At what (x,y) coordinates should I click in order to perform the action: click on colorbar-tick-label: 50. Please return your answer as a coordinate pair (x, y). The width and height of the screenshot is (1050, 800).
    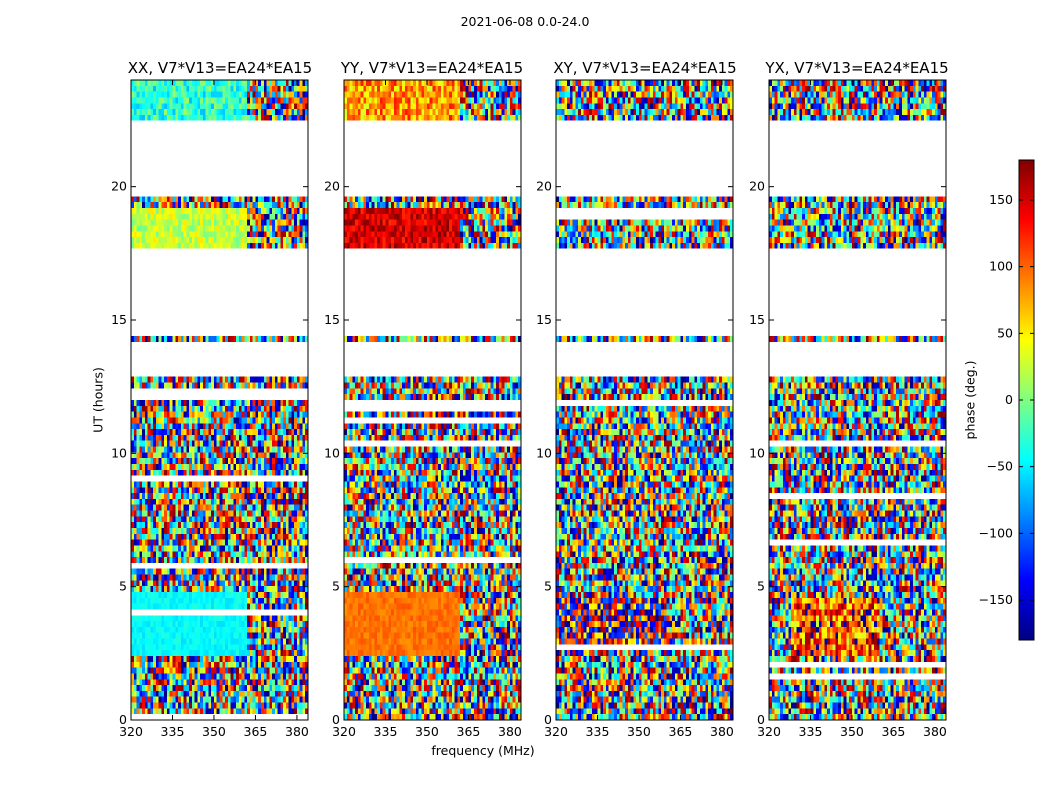
    Looking at the image, I should click on (1005, 332).